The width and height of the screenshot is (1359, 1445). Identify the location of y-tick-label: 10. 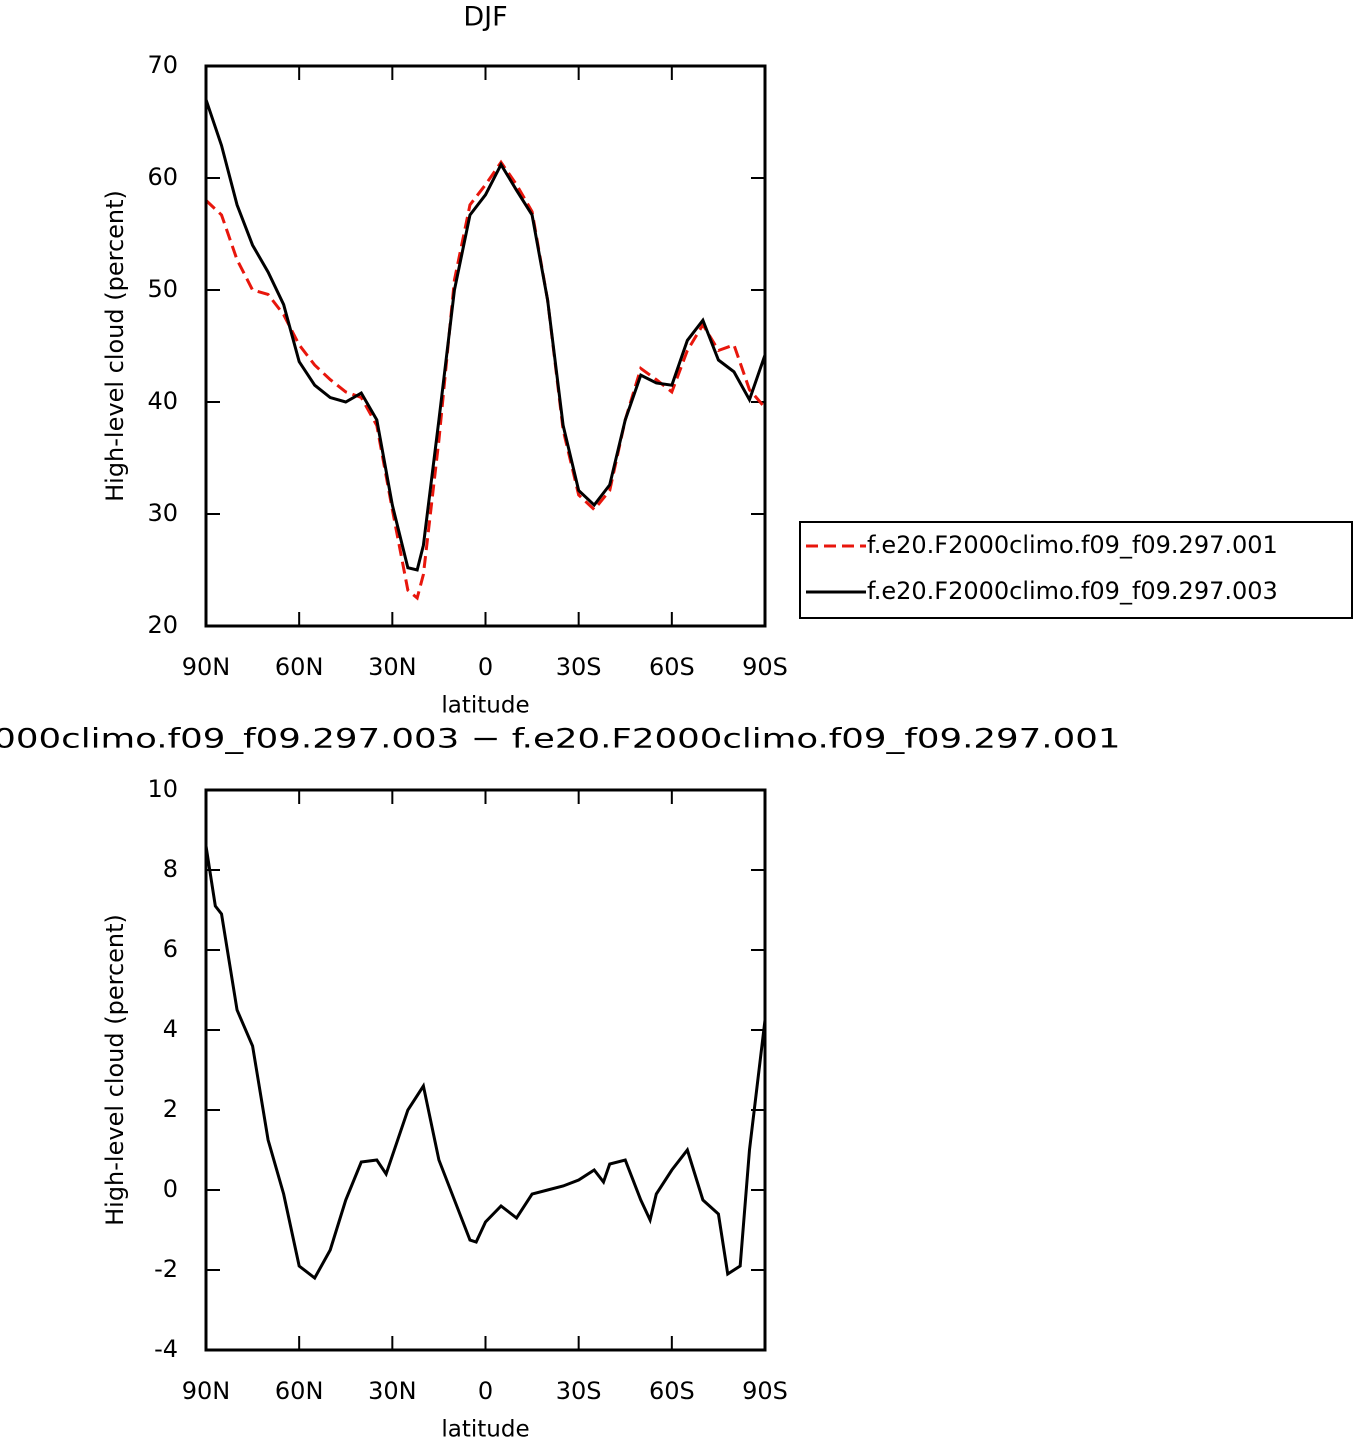
(162, 789).